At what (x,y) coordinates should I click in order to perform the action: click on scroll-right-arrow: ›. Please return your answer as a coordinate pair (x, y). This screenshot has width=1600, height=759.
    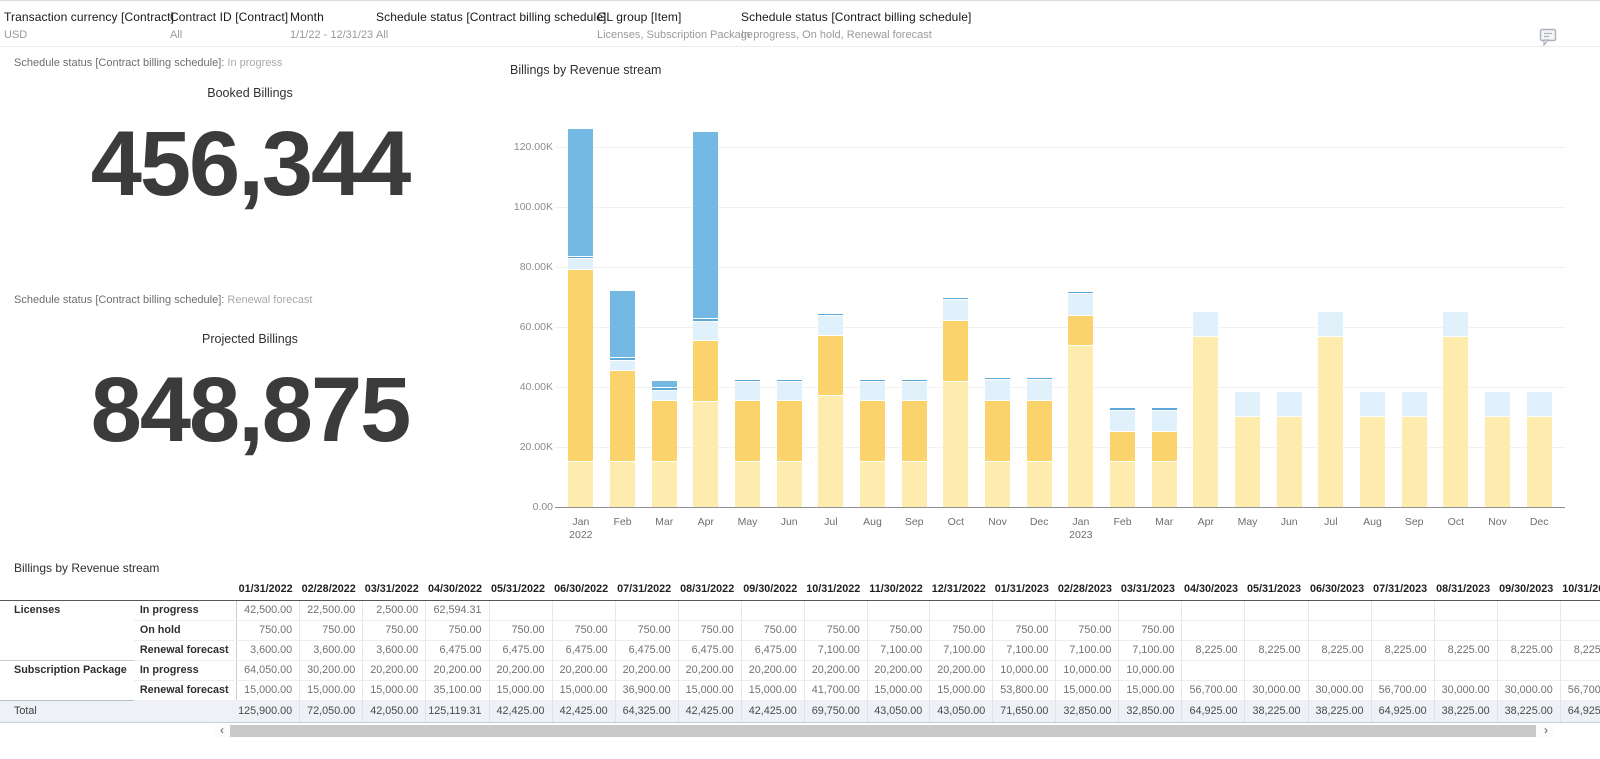
    Looking at the image, I should click on (1546, 730).